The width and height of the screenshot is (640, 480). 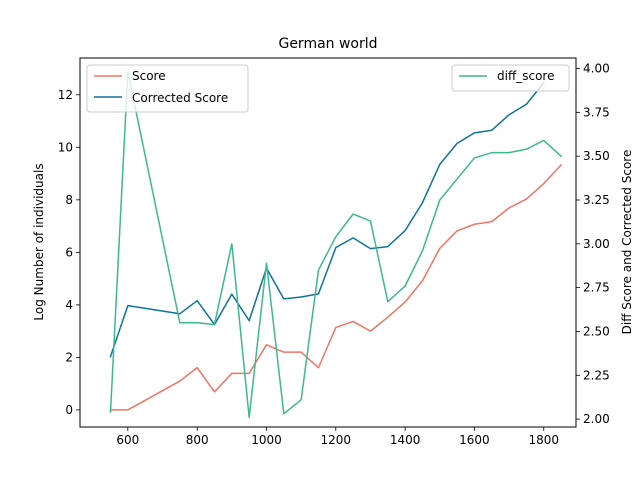 What do you see at coordinates (474, 440) in the screenshot?
I see `x-tick-label: 1600` at bounding box center [474, 440].